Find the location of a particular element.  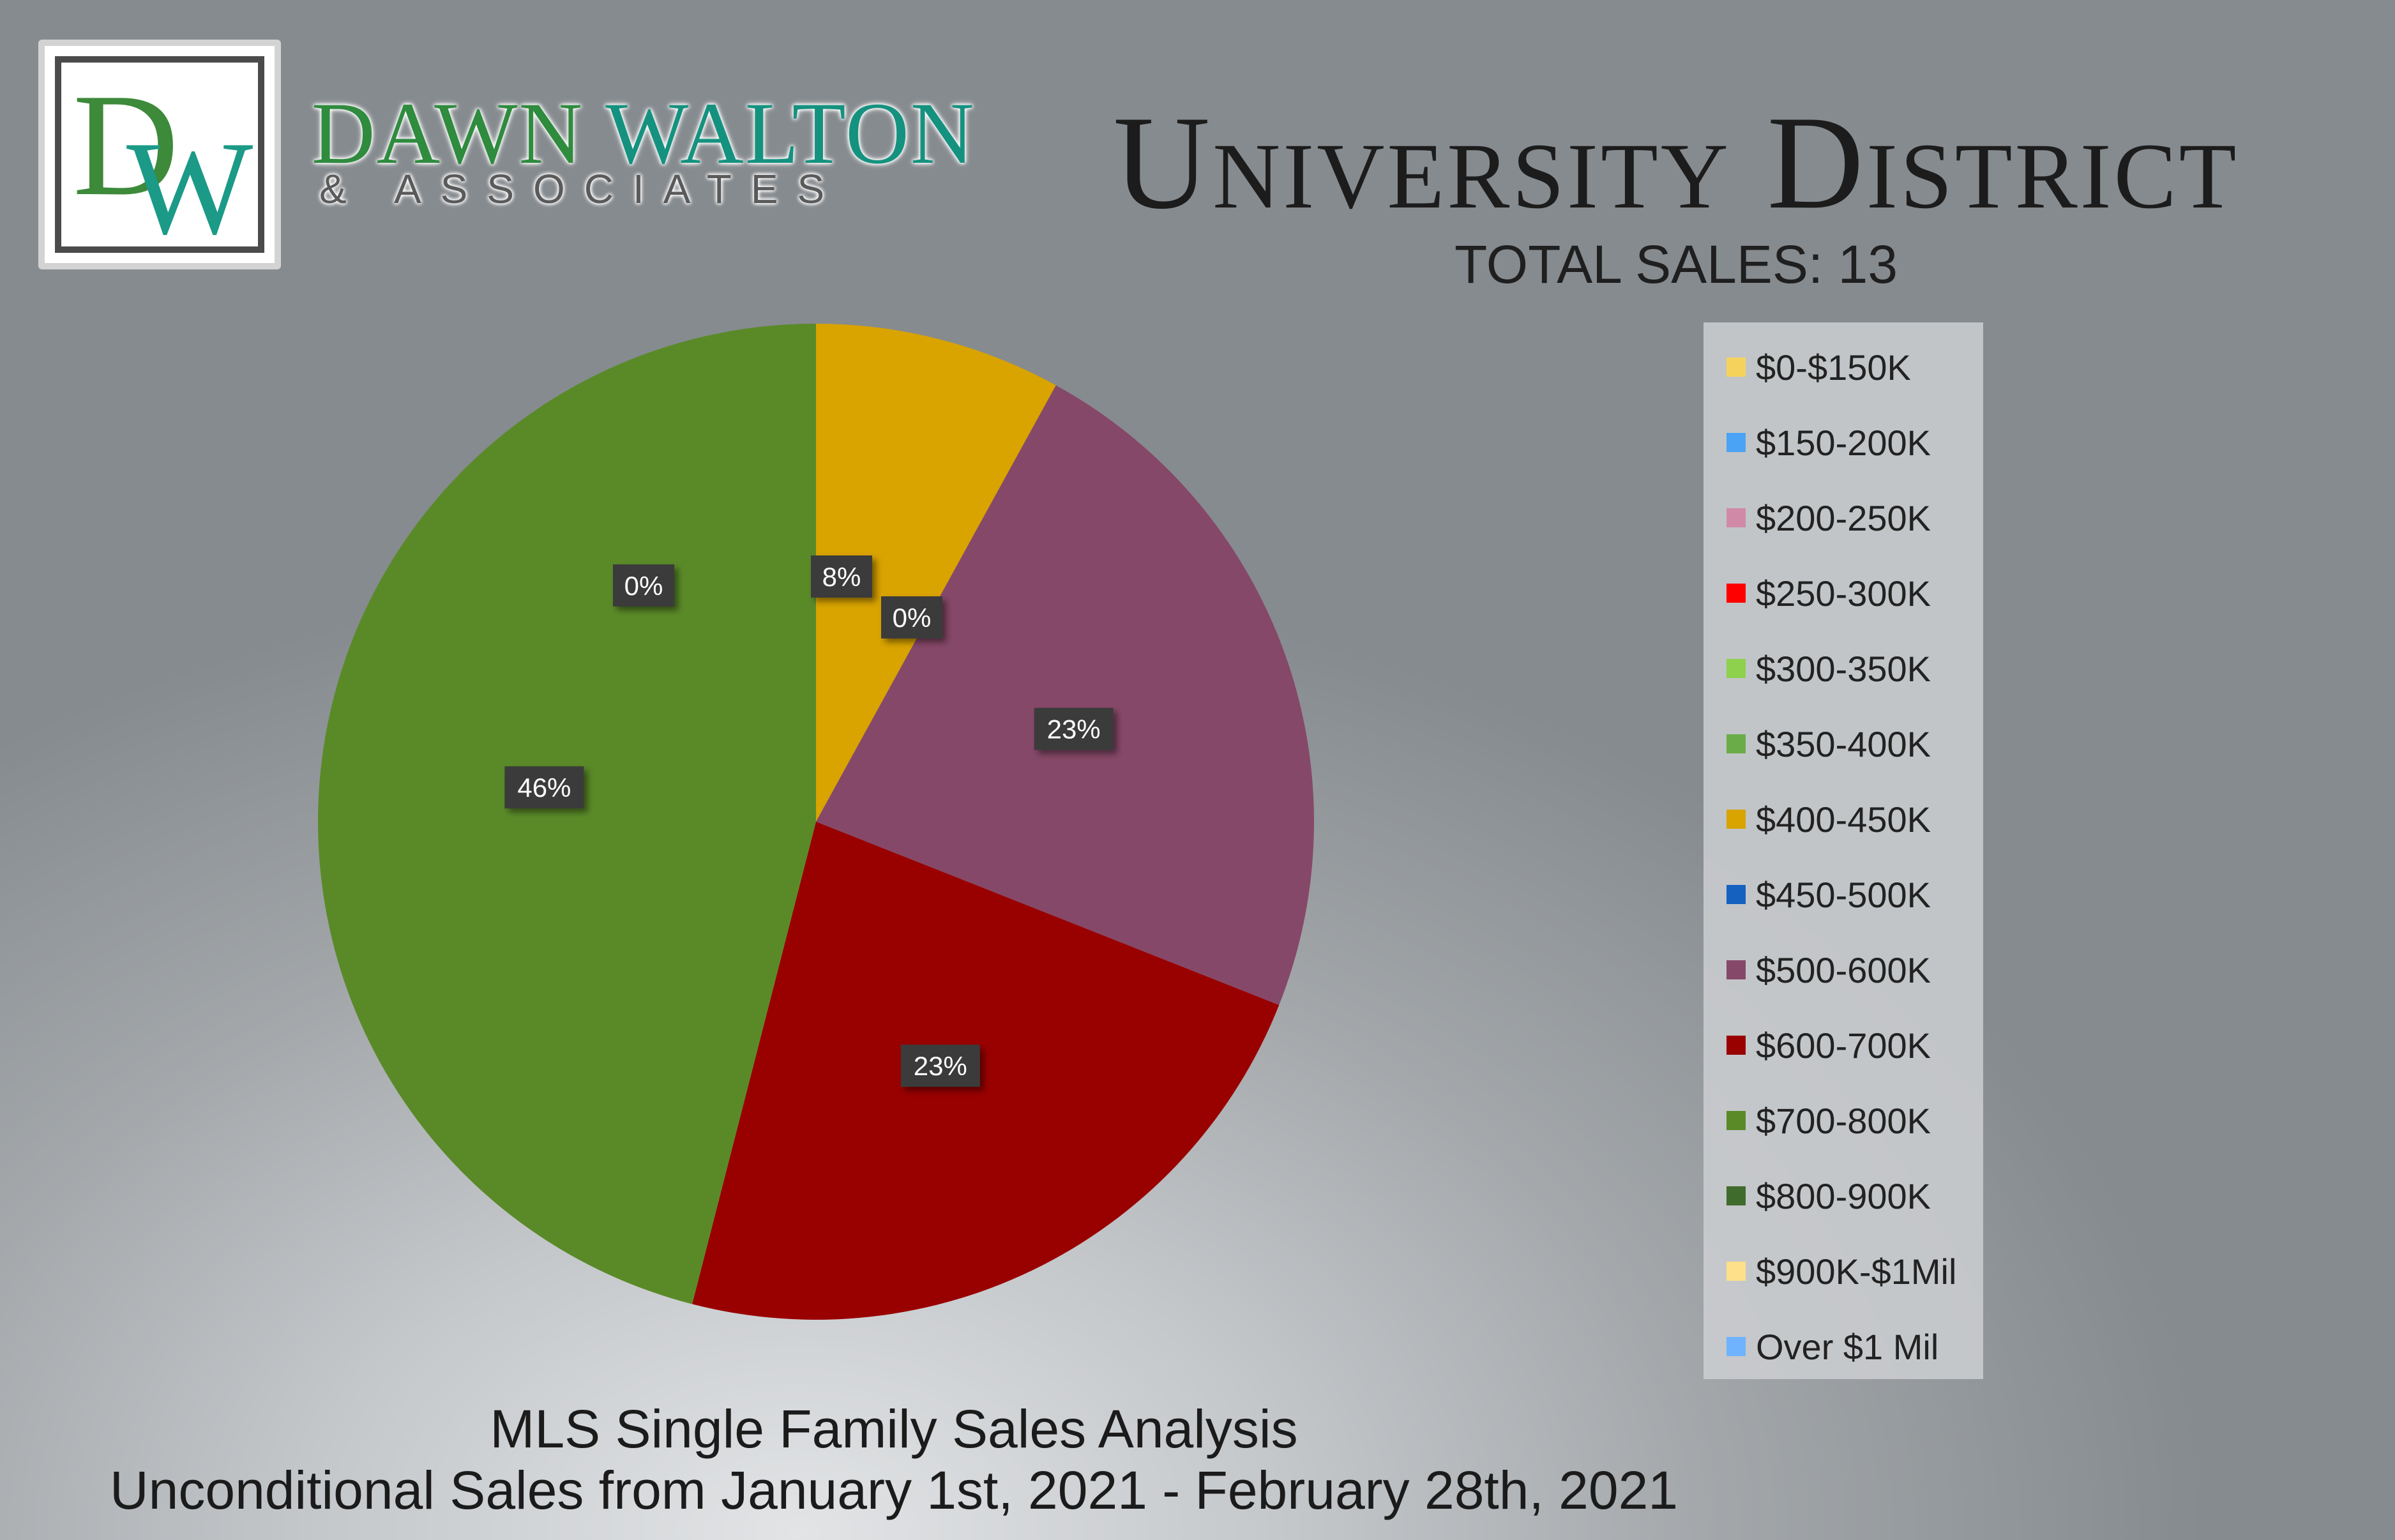

legend-item-150-200k: $150-200K is located at coordinates (1828, 442).